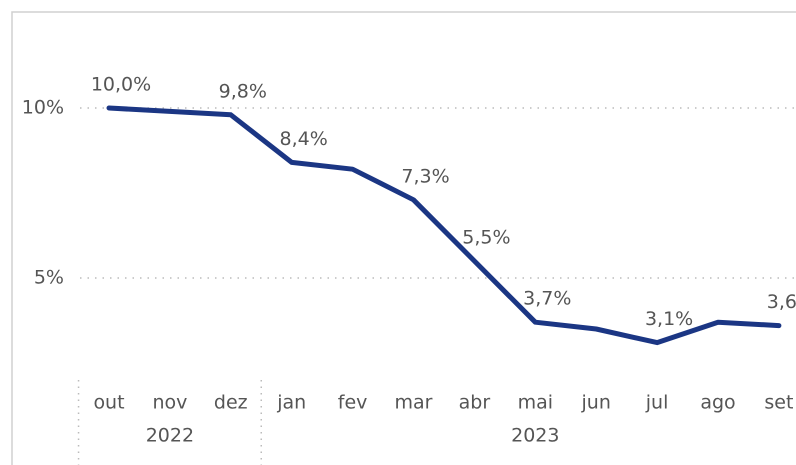 The image size is (796, 465). I want to click on year-label: 2022, so click(170, 436).